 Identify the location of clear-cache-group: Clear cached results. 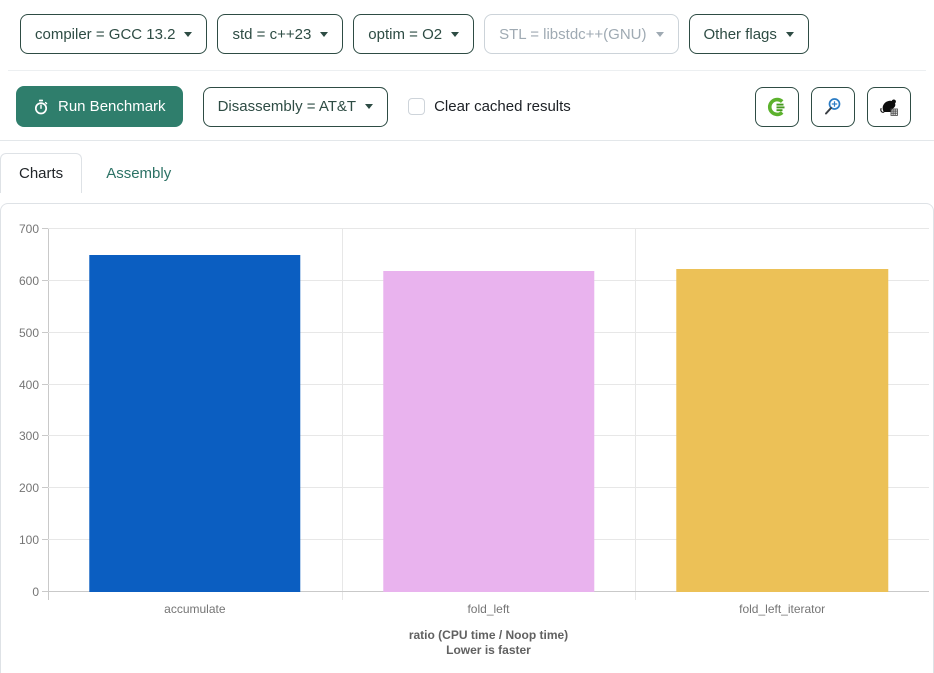
(489, 106).